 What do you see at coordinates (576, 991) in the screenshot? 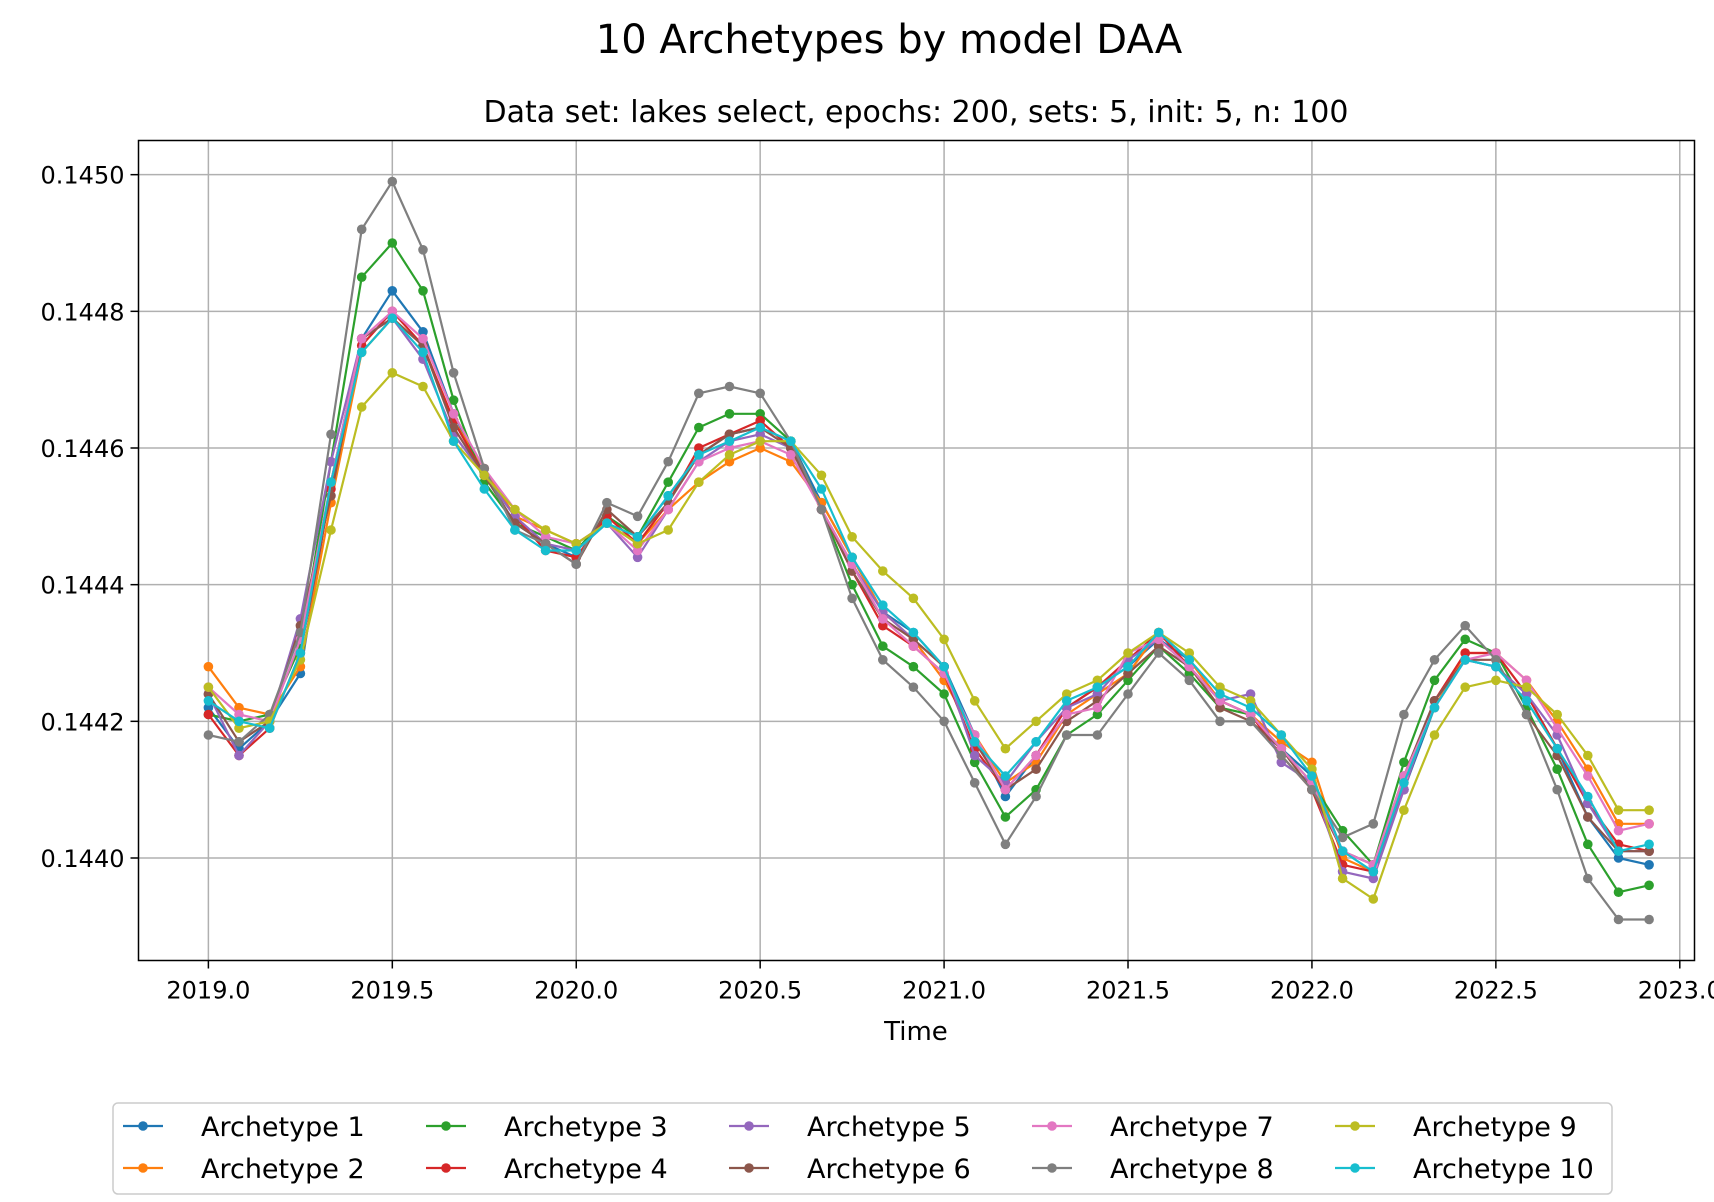
I see `x-tick-label: 2020.0` at bounding box center [576, 991].